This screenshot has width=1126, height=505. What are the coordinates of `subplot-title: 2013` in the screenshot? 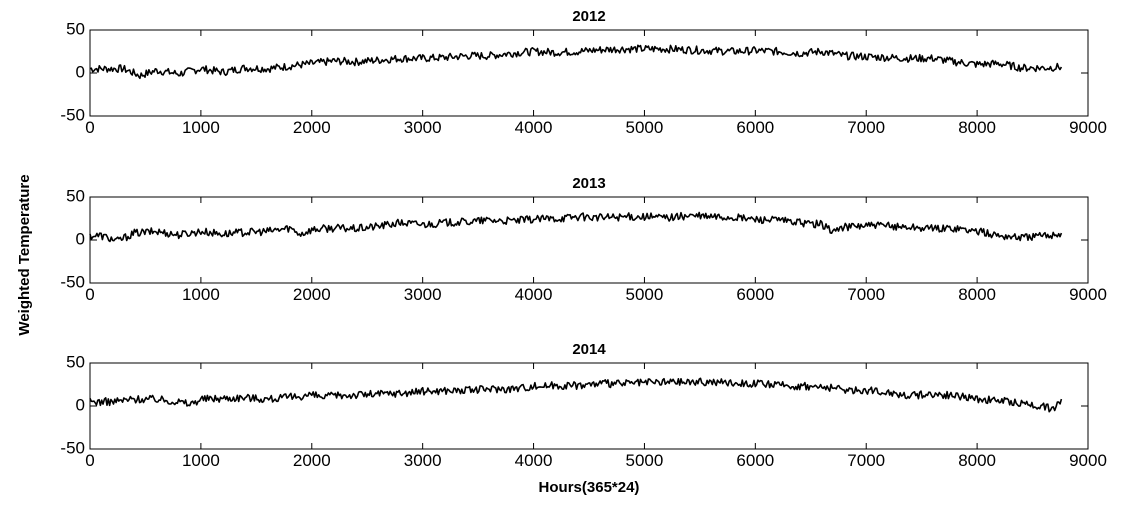 It's located at (588, 183).